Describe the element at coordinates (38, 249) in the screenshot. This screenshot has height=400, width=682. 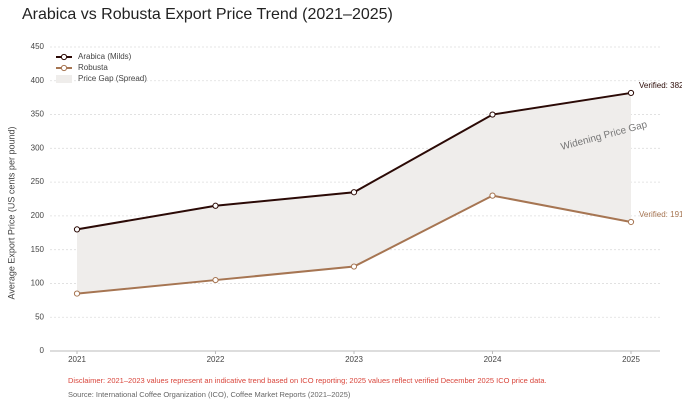
I see `y-tick-label: 150` at that location.